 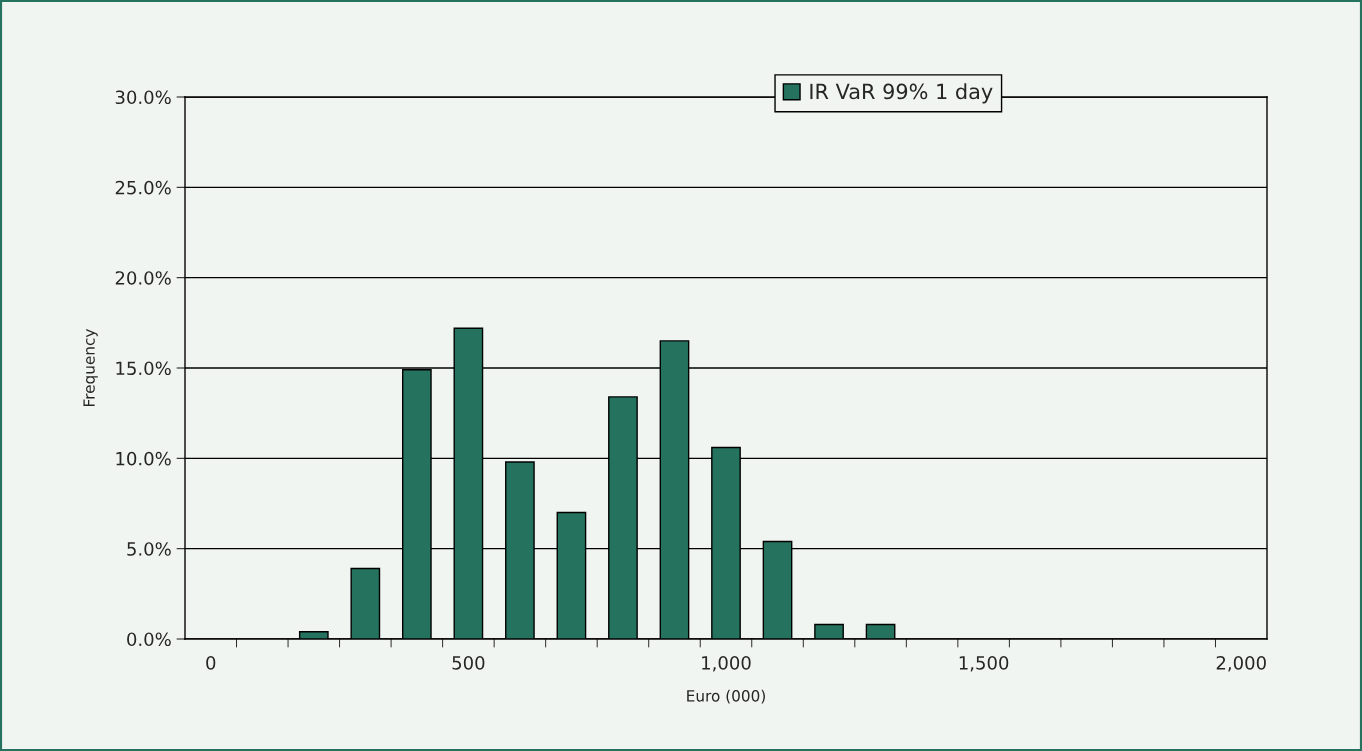 What do you see at coordinates (468, 662) in the screenshot?
I see `x-tick-label: 500` at bounding box center [468, 662].